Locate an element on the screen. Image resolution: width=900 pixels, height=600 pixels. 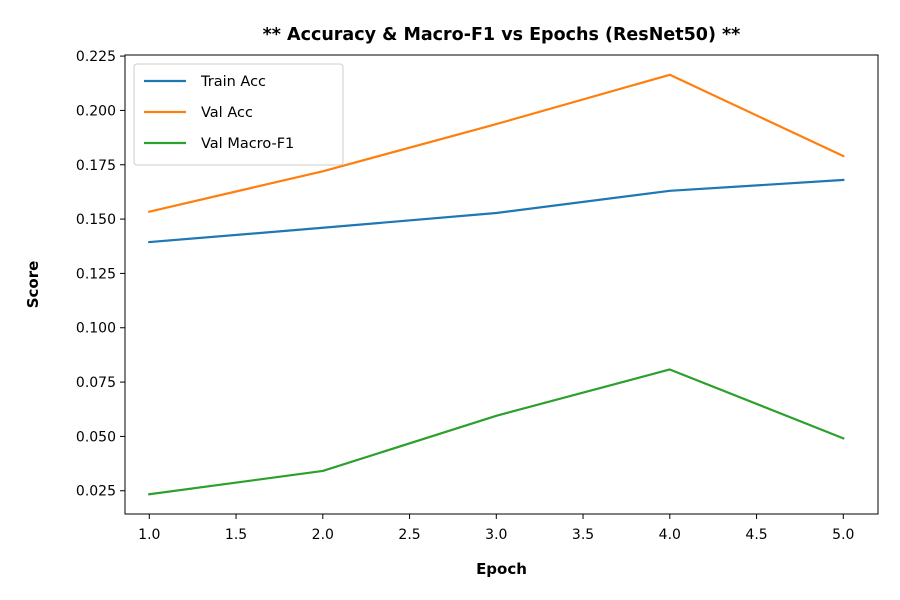
series-line-train-acc is located at coordinates (496, 211).